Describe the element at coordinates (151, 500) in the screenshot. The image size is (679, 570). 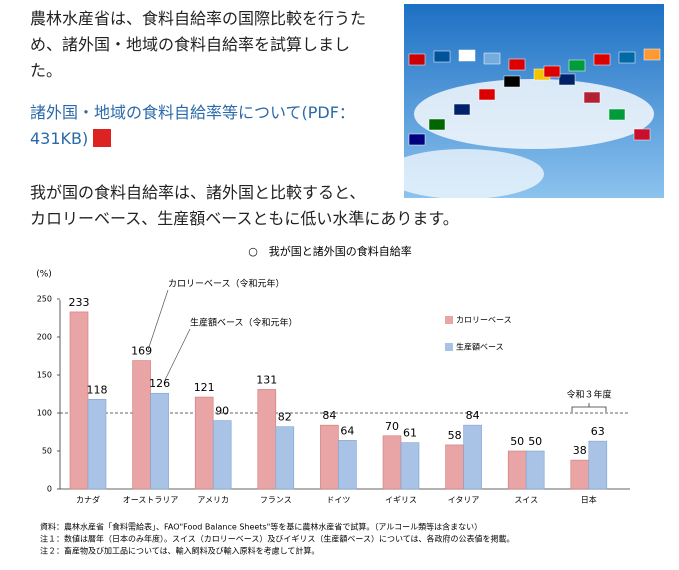
I see `x-tick-label: オーストラリア` at that location.